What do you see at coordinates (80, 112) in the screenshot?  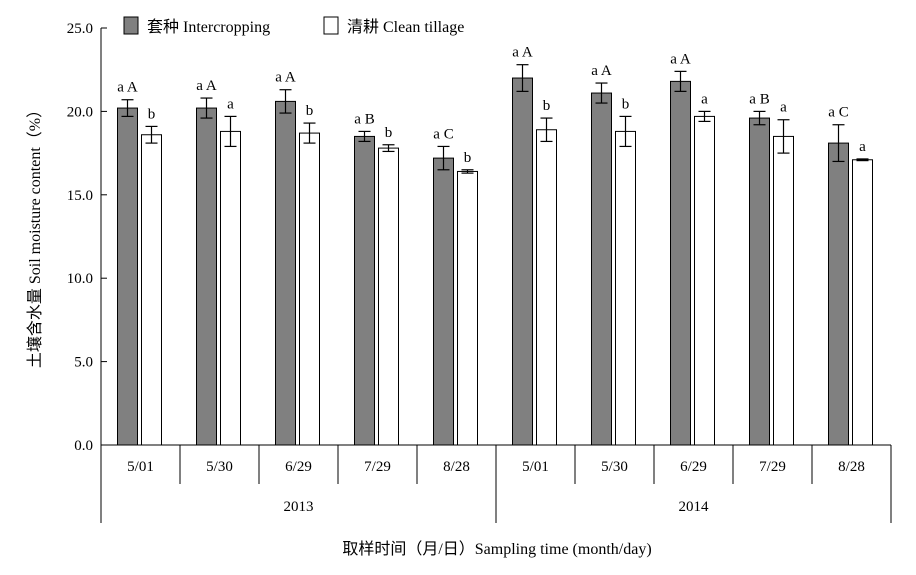 I see `y-tick-label: 20.0` at bounding box center [80, 112].